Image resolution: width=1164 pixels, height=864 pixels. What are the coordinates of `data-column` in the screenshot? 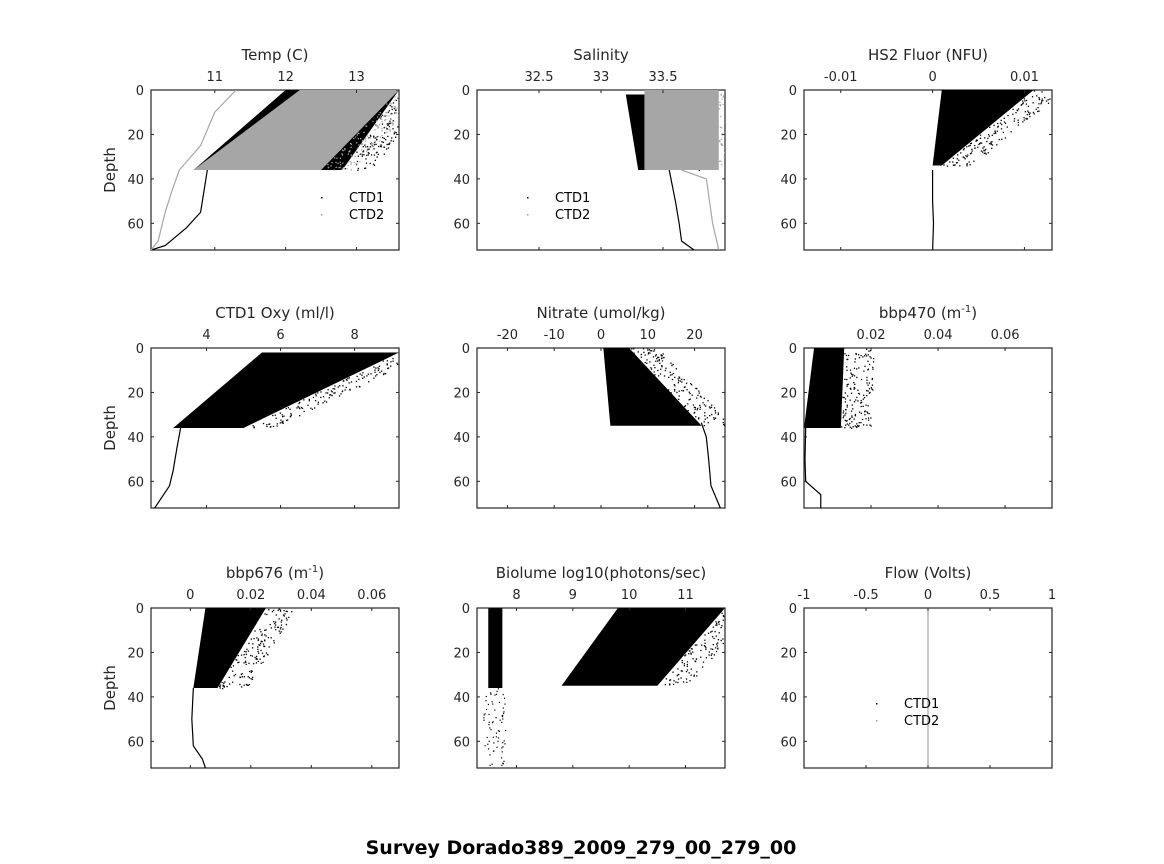 It's located at (495, 648).